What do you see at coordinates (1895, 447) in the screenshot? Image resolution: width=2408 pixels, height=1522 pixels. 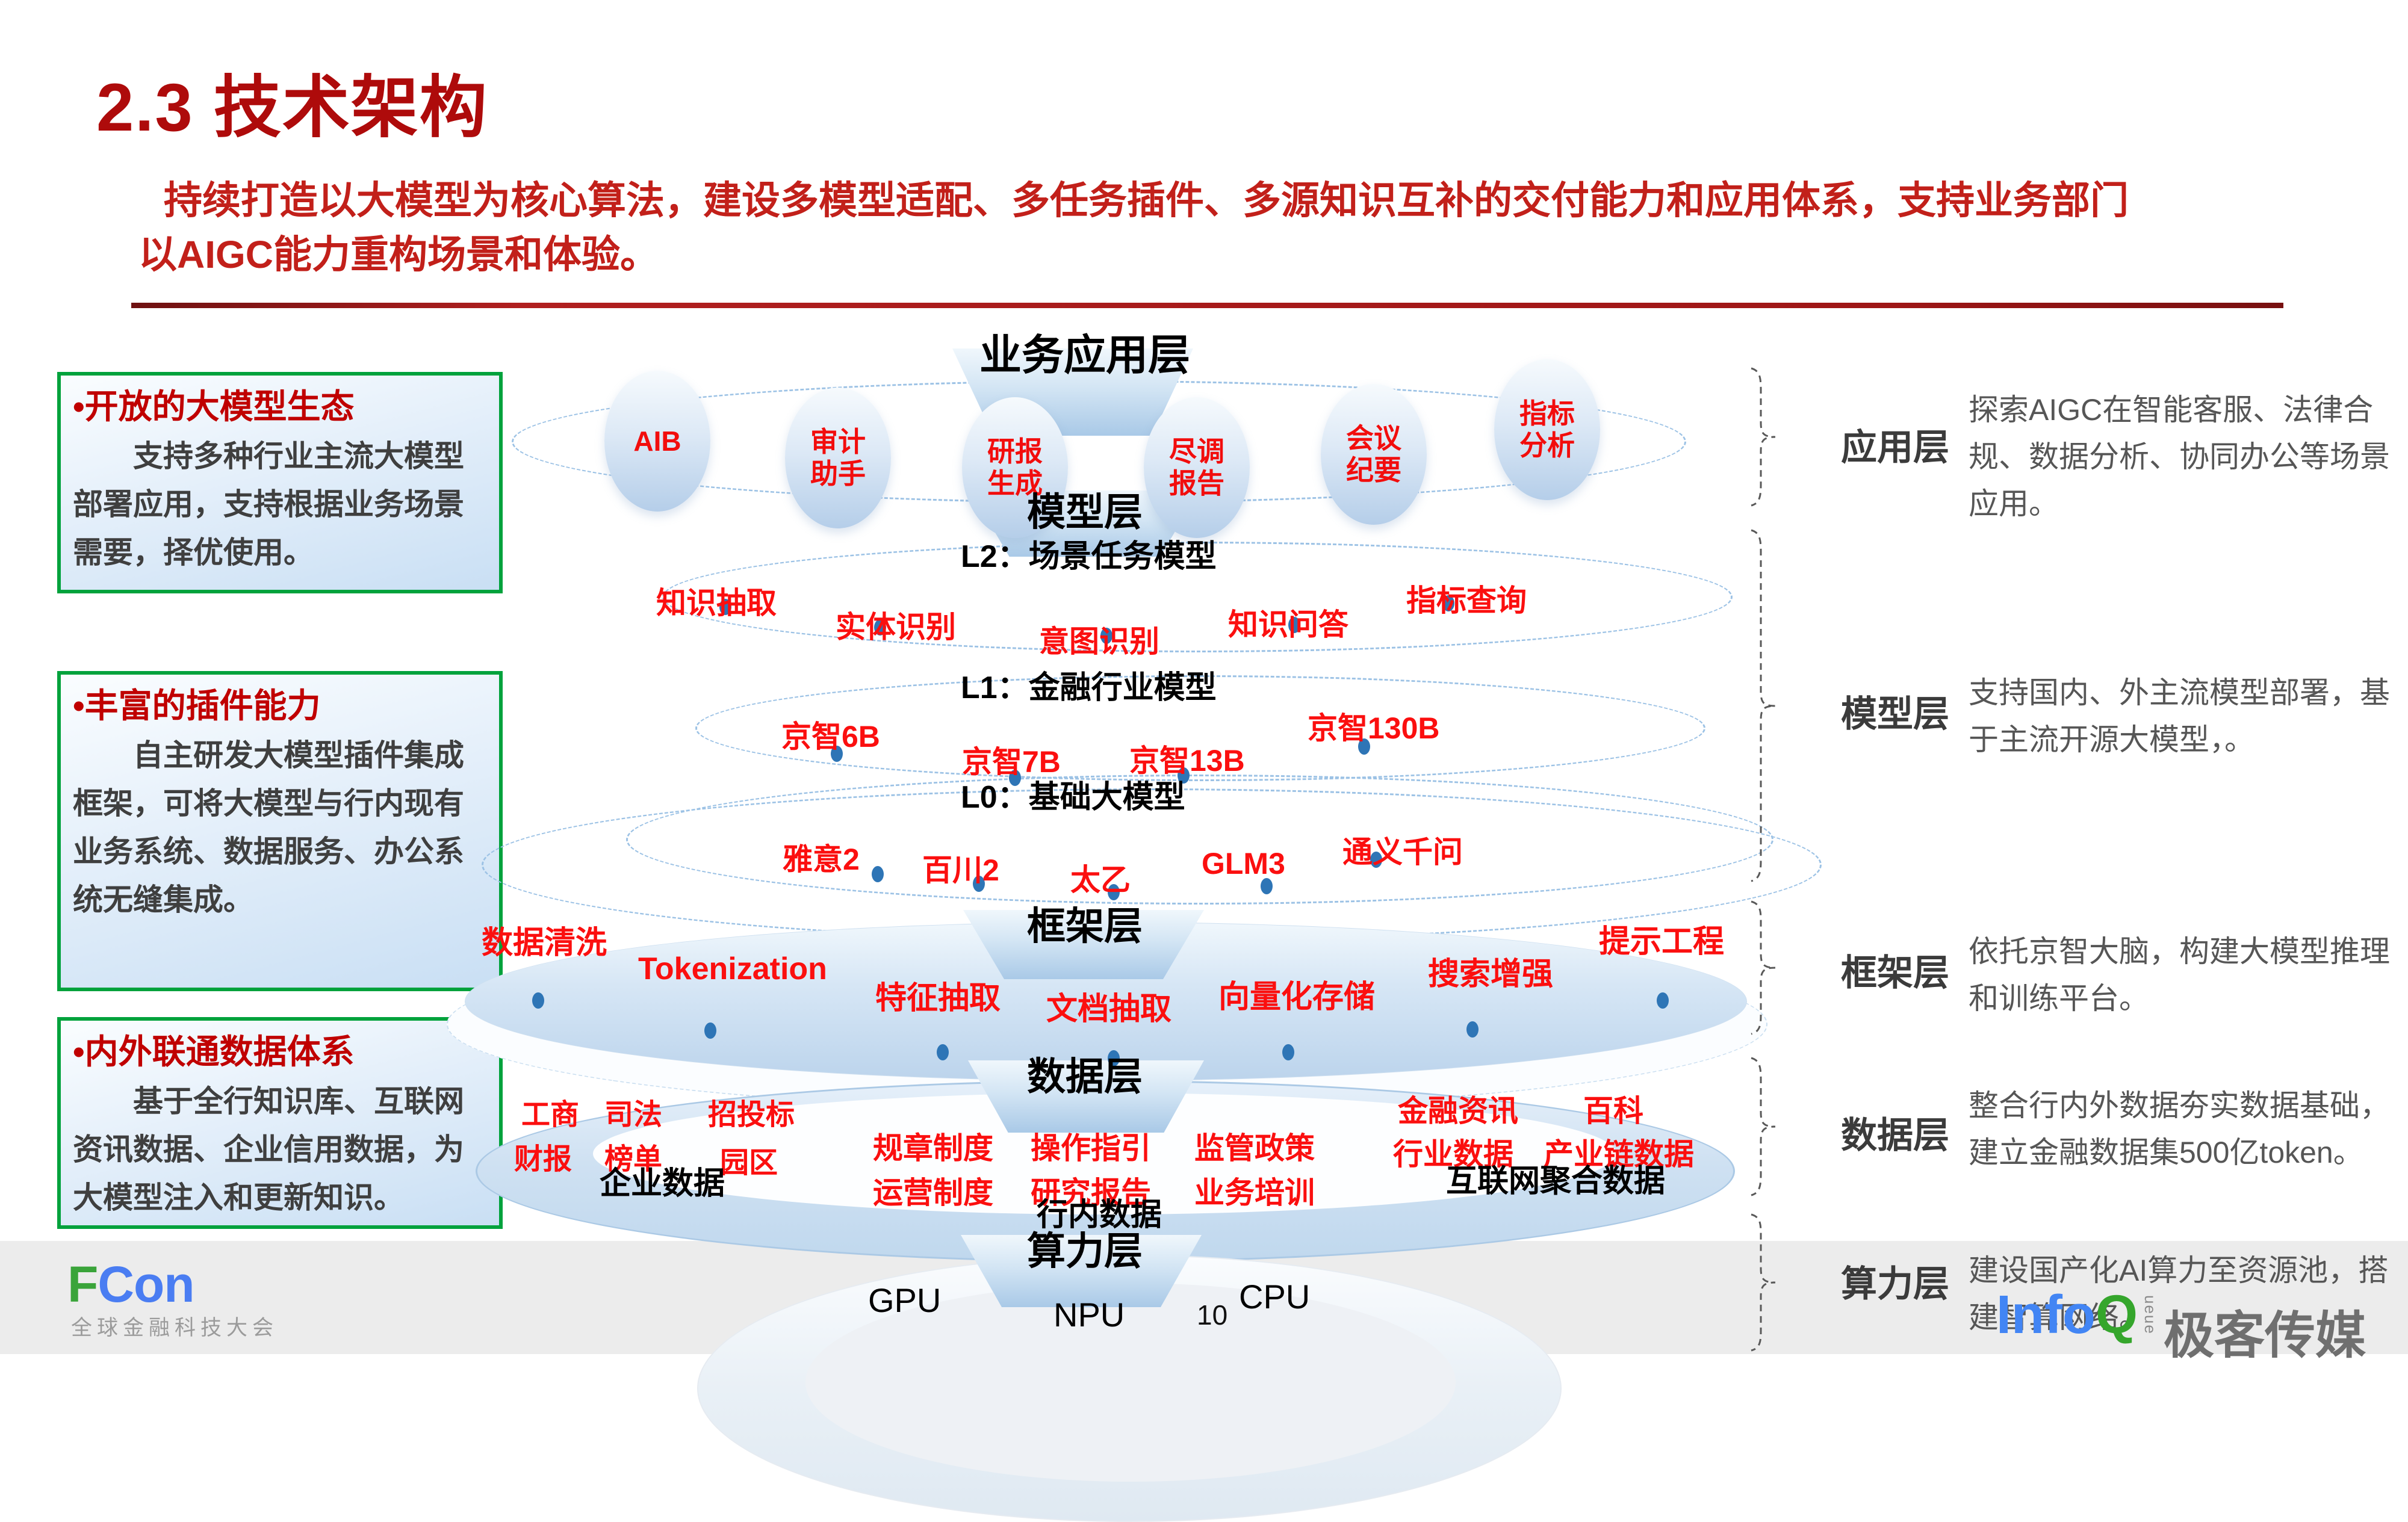 I see `right-label-application: 应用层` at bounding box center [1895, 447].